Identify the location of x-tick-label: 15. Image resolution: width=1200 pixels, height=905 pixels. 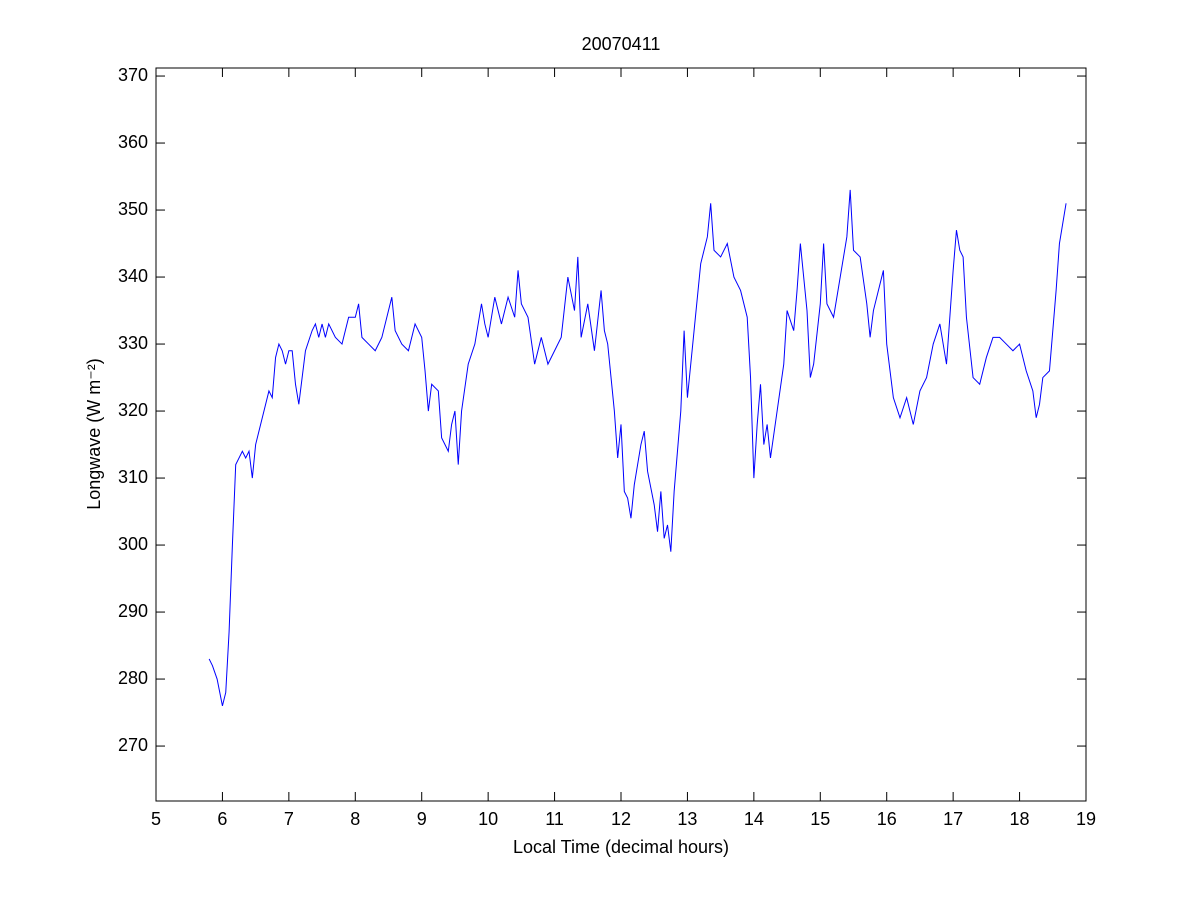
(820, 819).